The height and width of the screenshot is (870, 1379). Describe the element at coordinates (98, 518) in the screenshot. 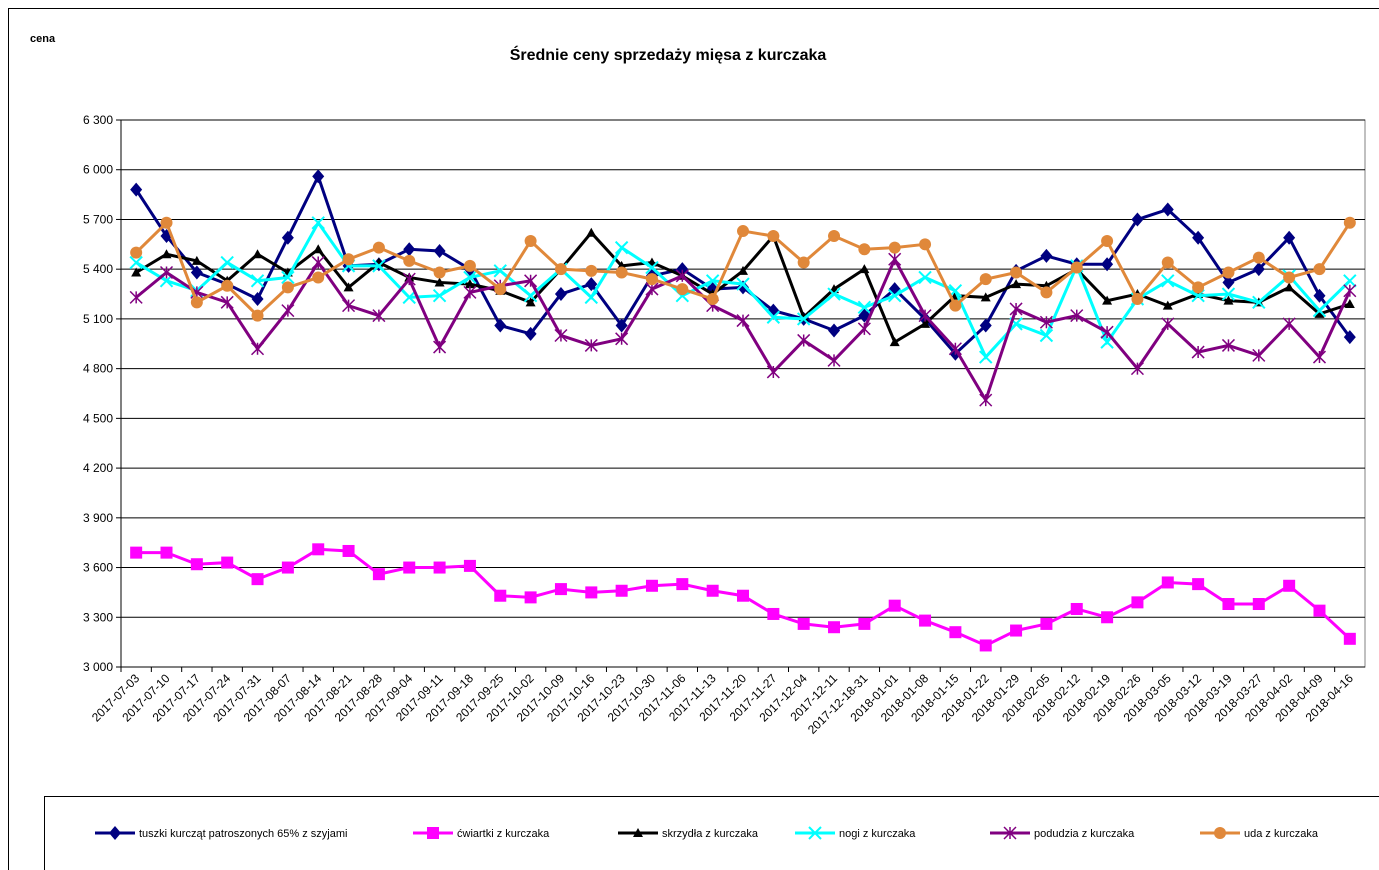

I see `y-tick-label: 3 900` at that location.